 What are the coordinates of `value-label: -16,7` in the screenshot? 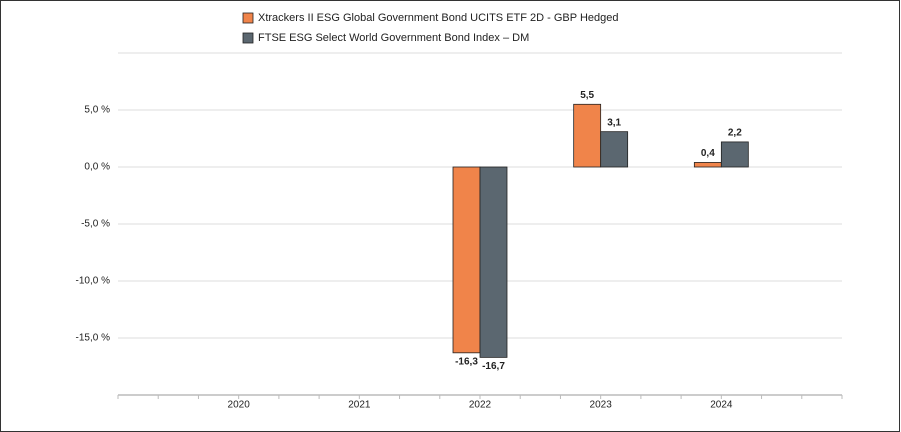 It's located at (493, 366).